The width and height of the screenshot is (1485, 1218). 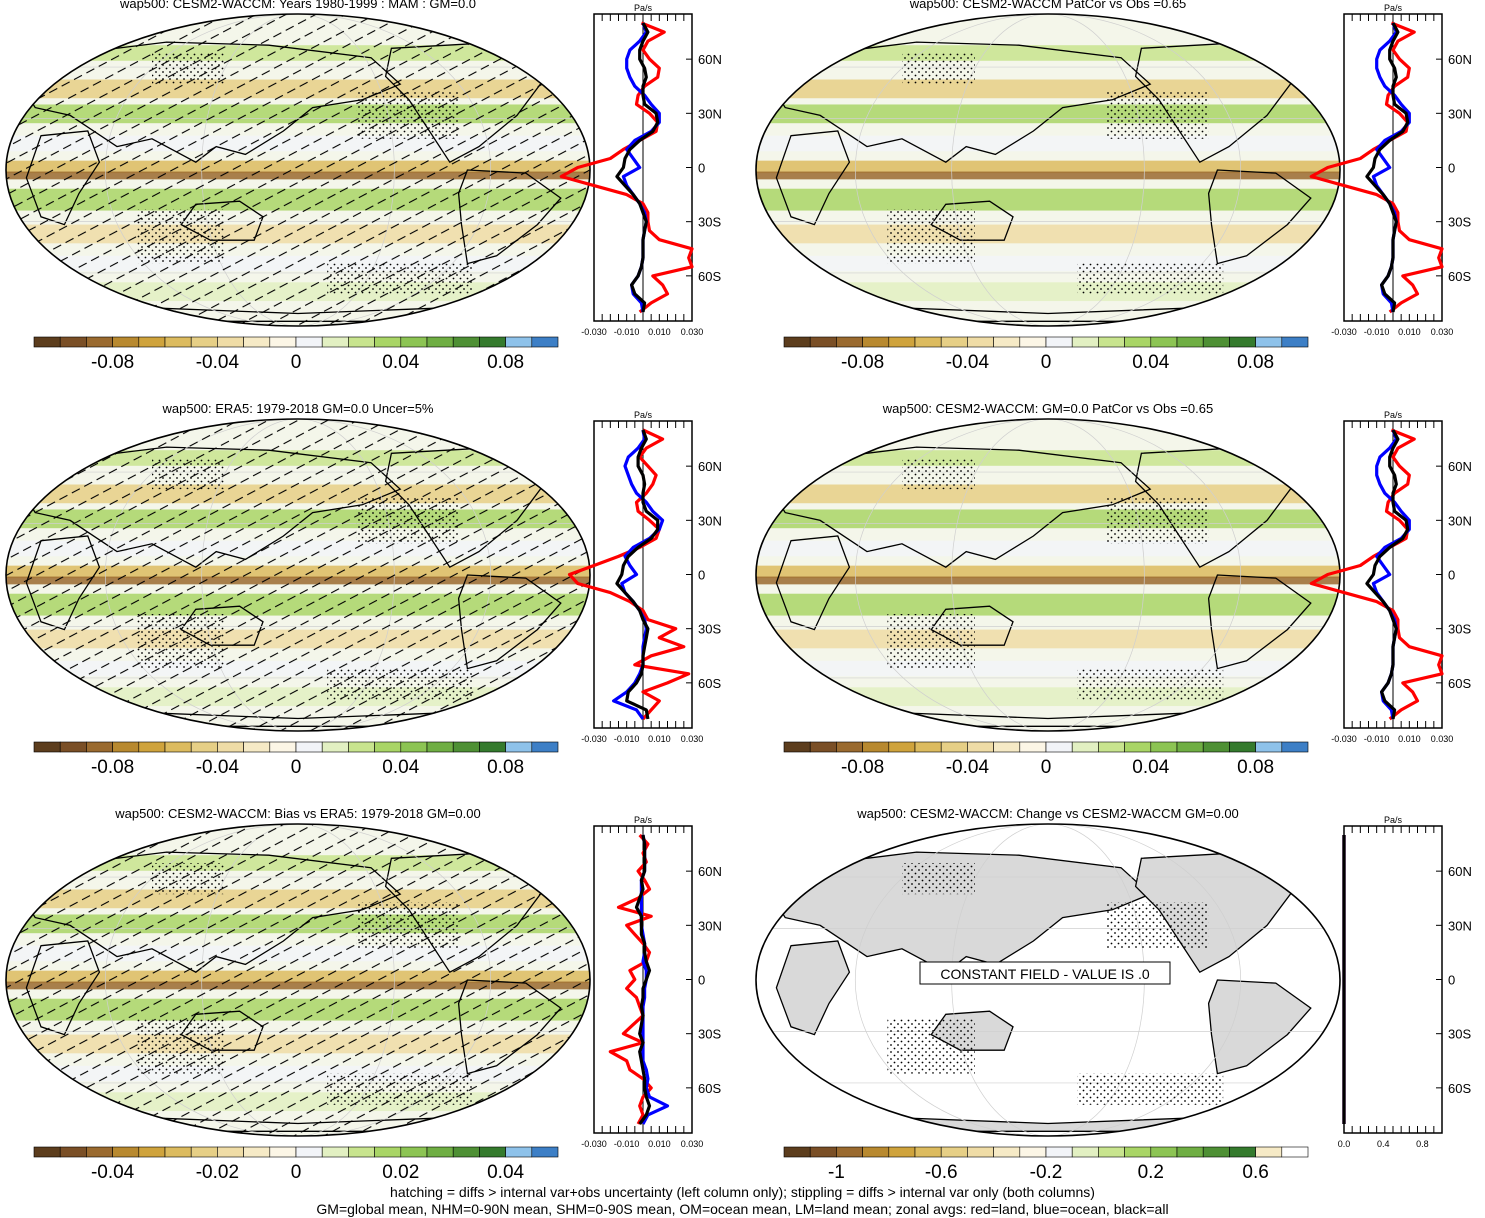 I want to click on colorbar-tick-label: 0.02, so click(x=400, y=1172).